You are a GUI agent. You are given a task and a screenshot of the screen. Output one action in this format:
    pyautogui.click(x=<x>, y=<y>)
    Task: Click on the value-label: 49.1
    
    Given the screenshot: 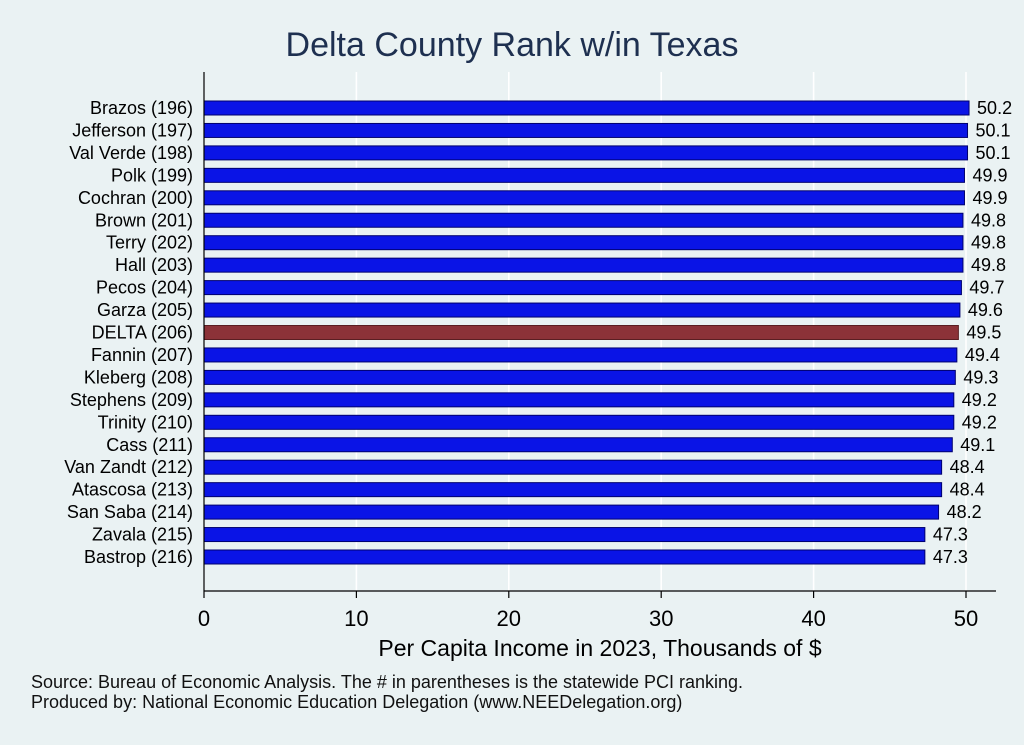 What is the action you would take?
    pyautogui.click(x=977, y=445)
    